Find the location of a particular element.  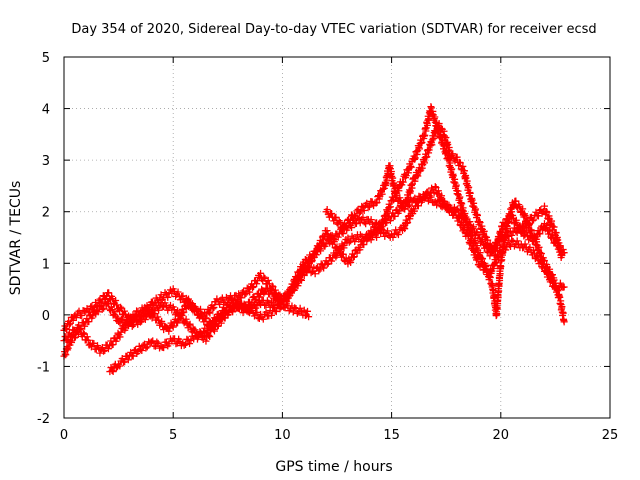

x-tick-label: 15 is located at coordinates (391, 435).